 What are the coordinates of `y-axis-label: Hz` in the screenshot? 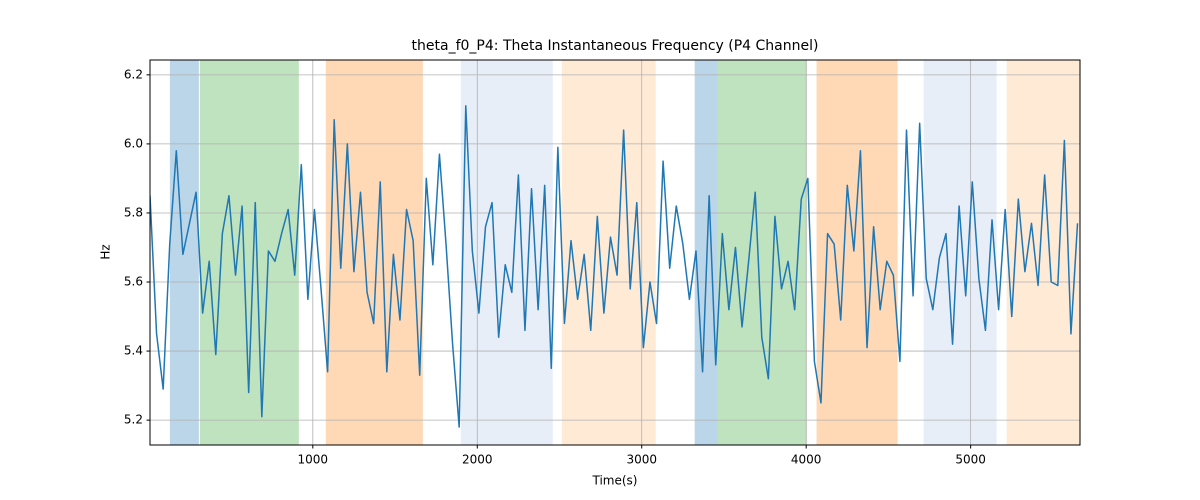 It's located at (106, 251).